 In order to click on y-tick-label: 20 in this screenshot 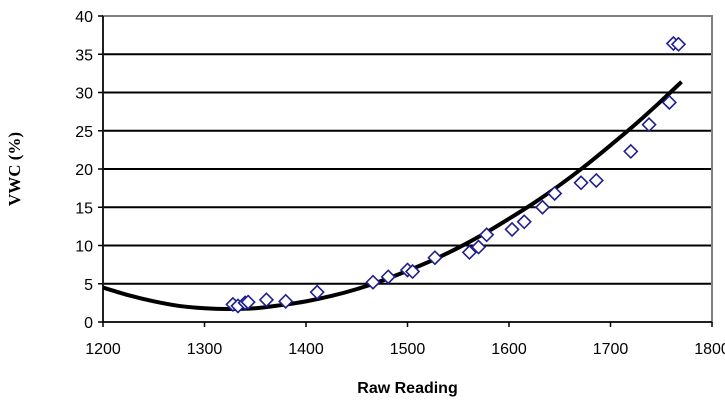, I will do `click(84, 170)`.